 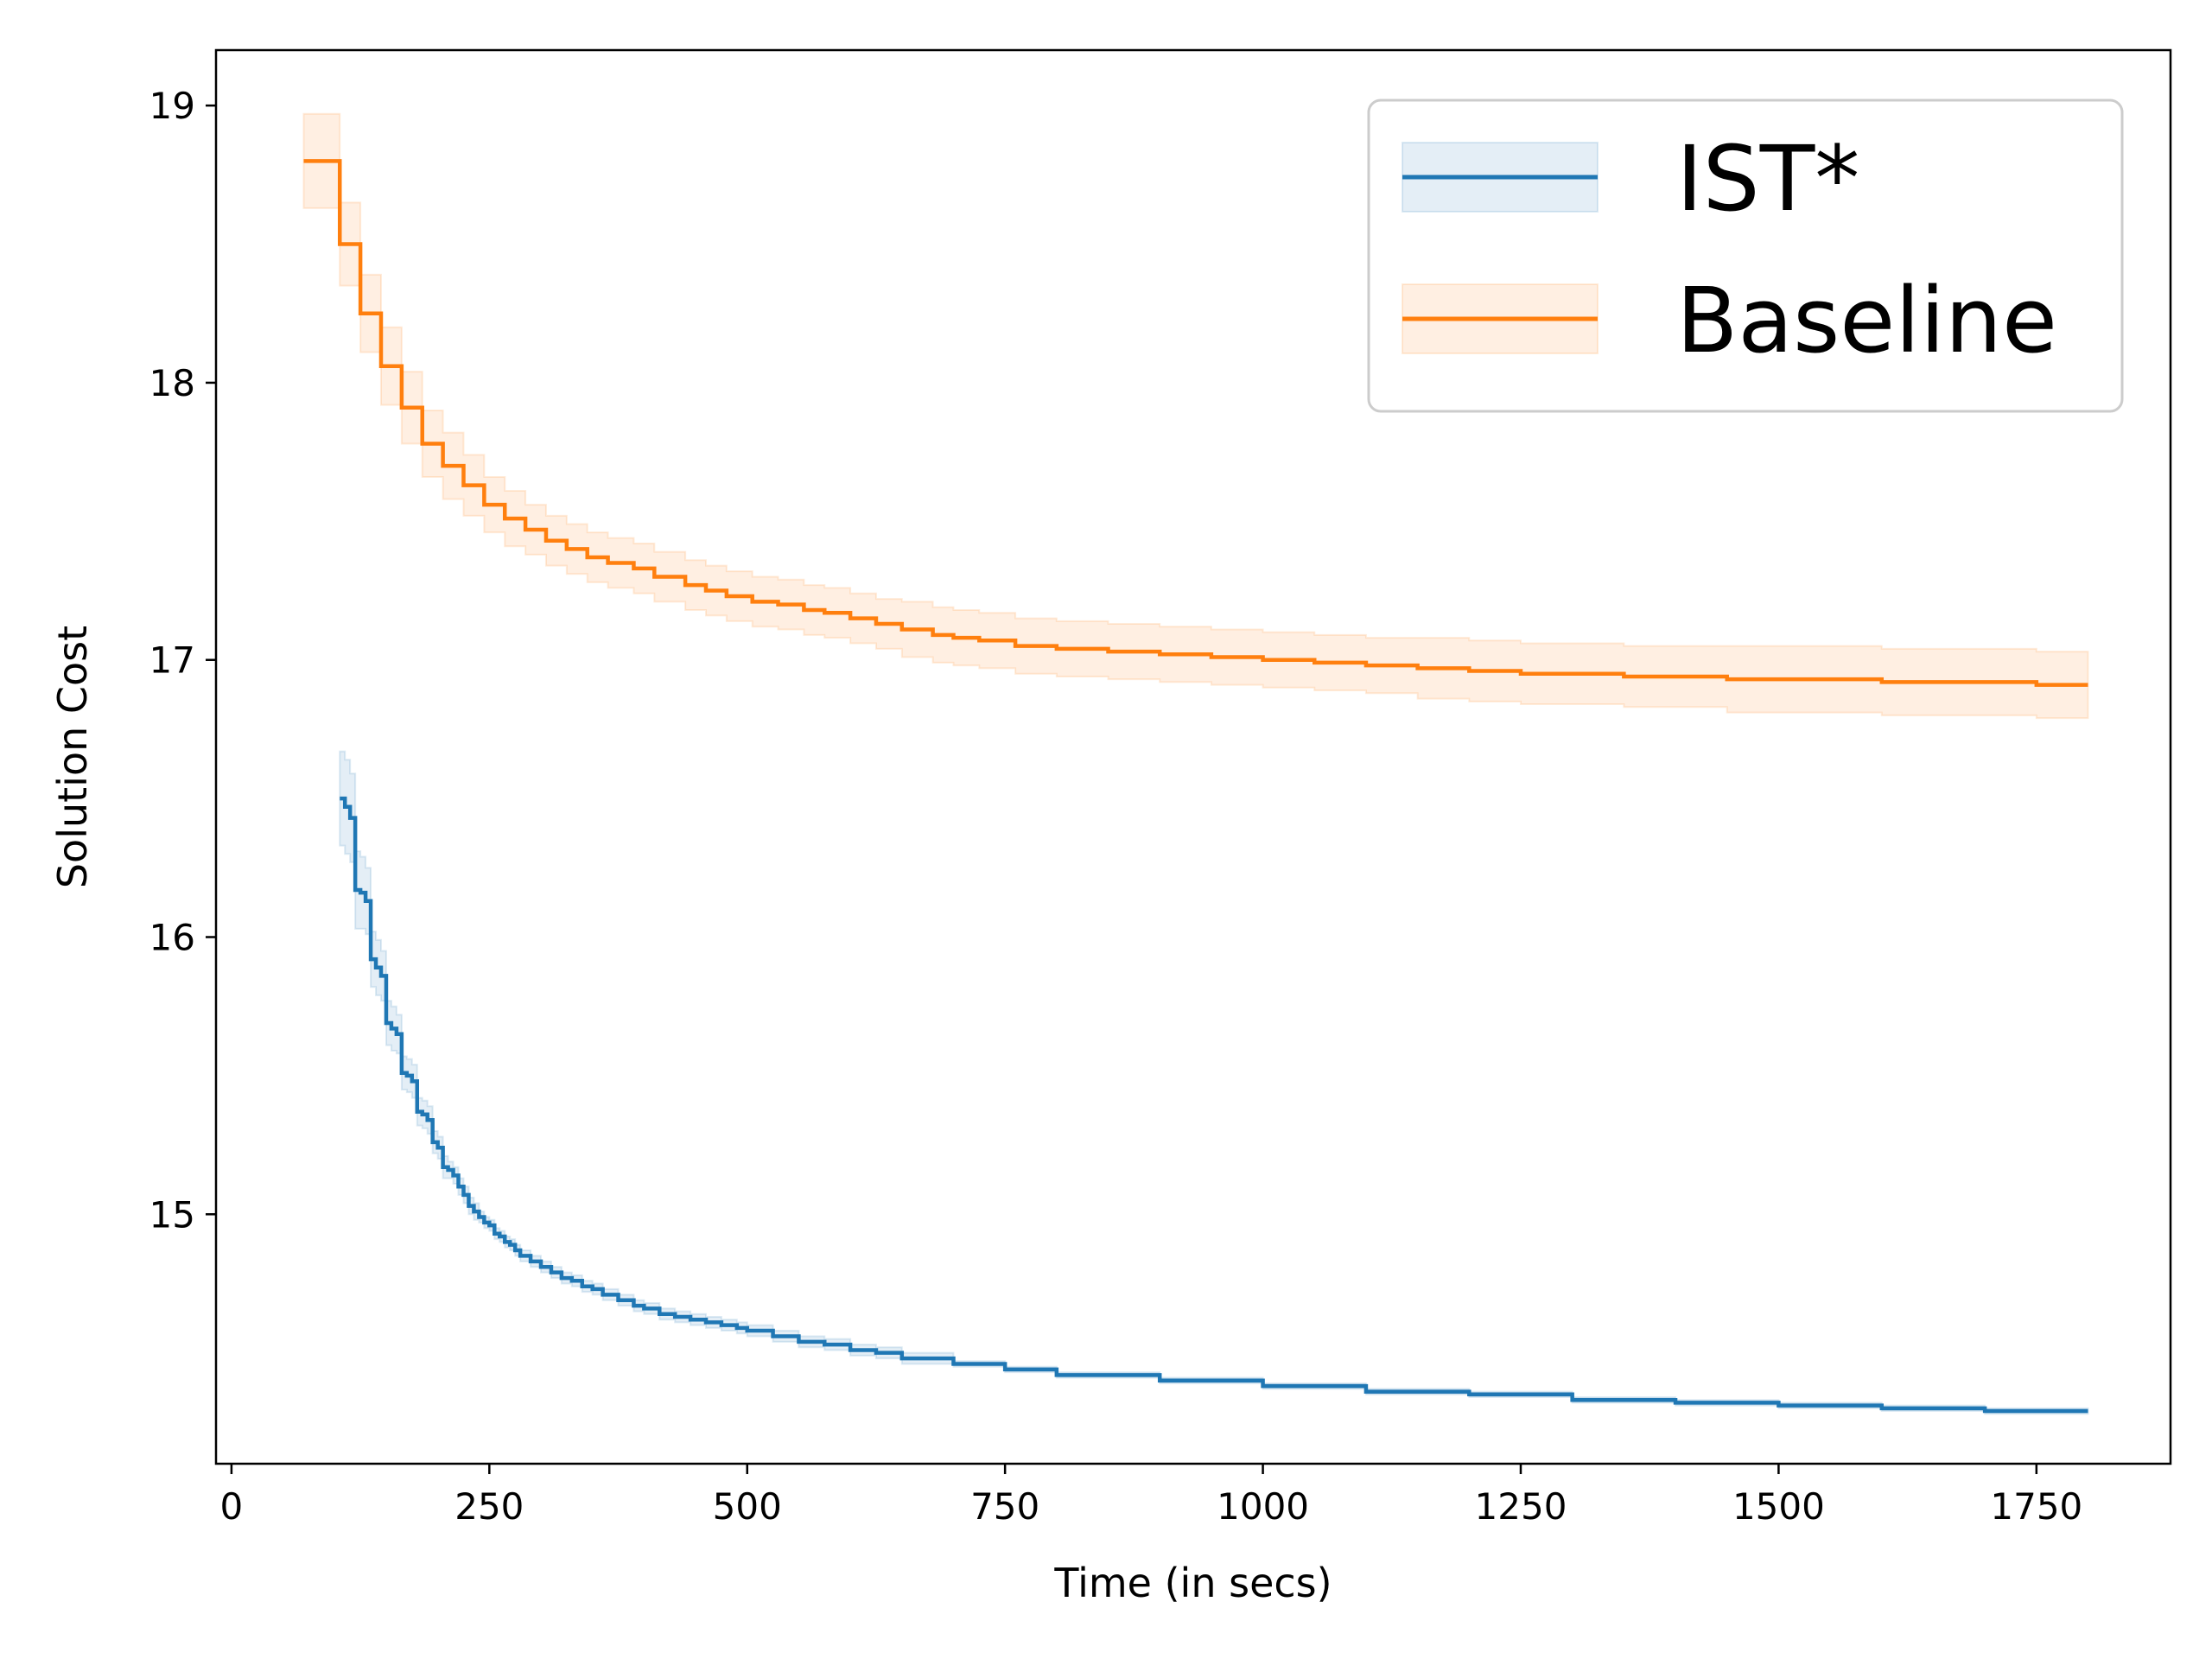 What do you see at coordinates (2036, 1506) in the screenshot?
I see `x-tick-label: 1750` at bounding box center [2036, 1506].